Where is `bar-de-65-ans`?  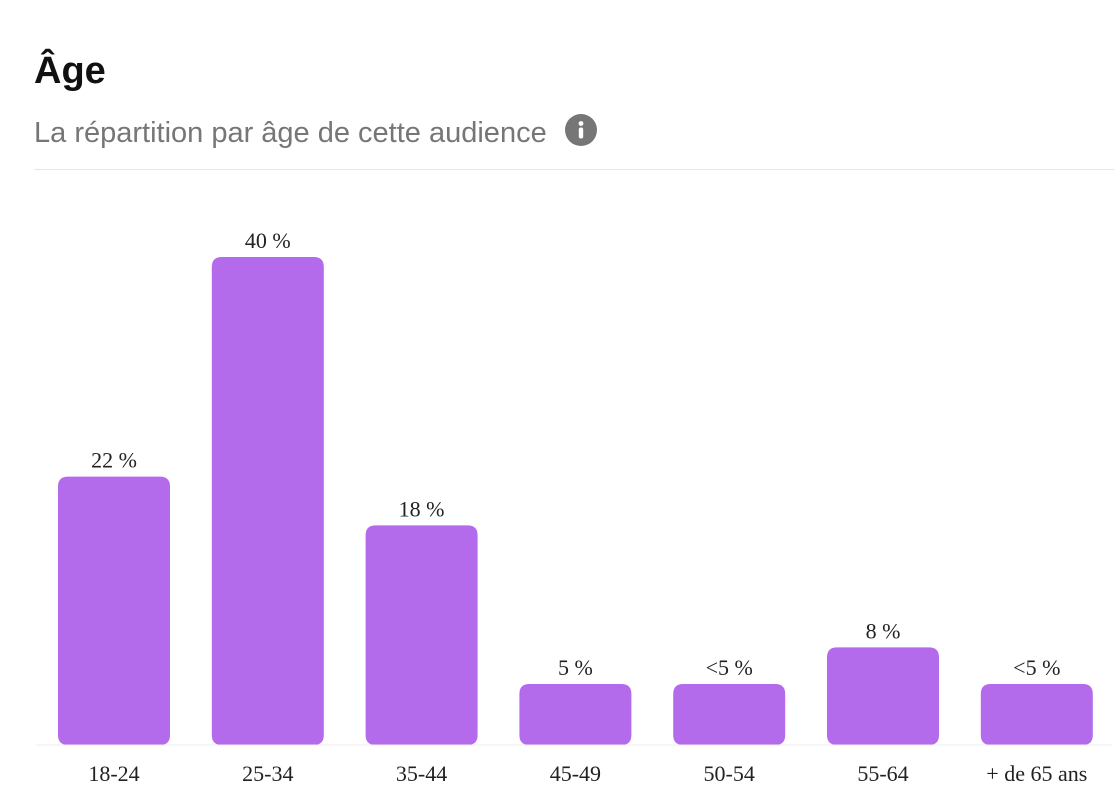
bar-de-65-ans is located at coordinates (1036, 714).